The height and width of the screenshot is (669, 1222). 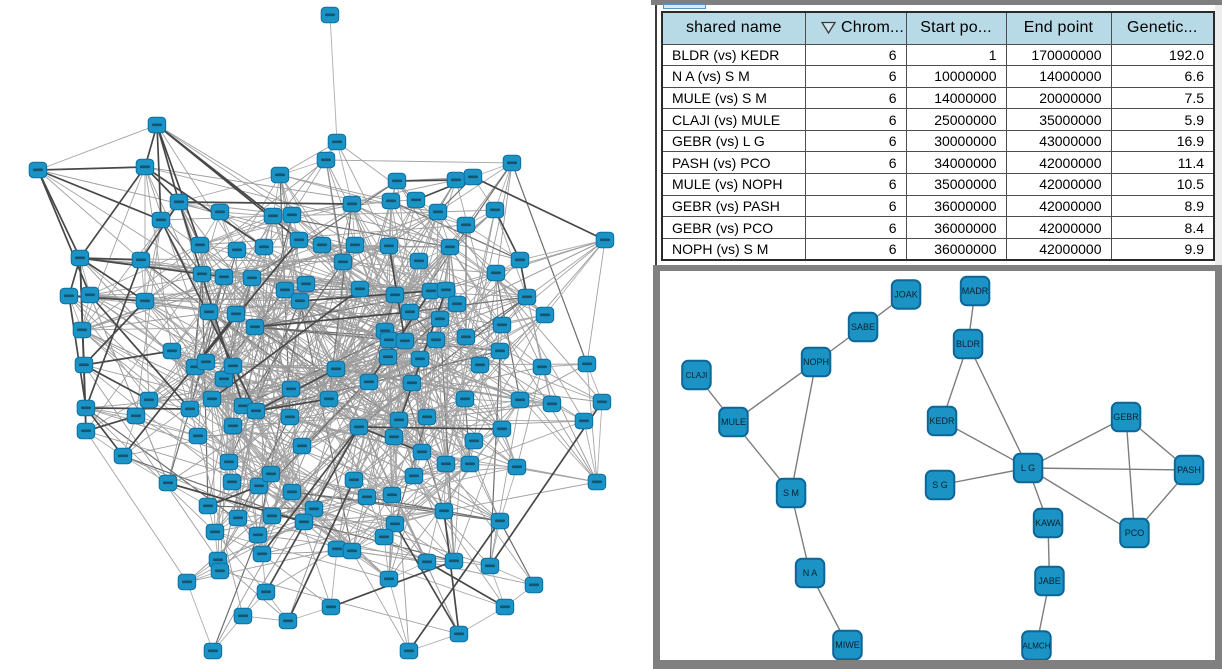 What do you see at coordinates (942, 421) in the screenshot?
I see `svg-text: KEDR` at bounding box center [942, 421].